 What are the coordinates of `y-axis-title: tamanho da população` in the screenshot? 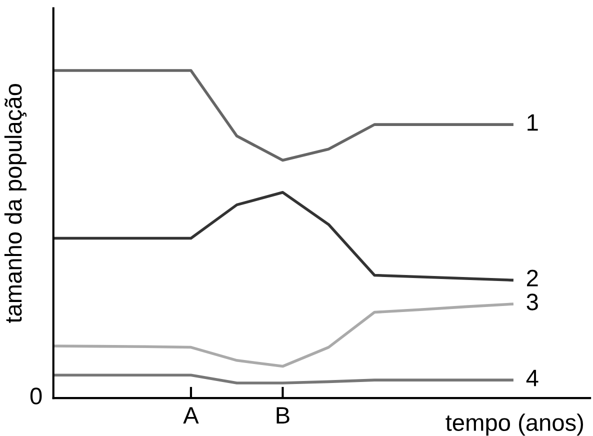 It's located at (15, 203).